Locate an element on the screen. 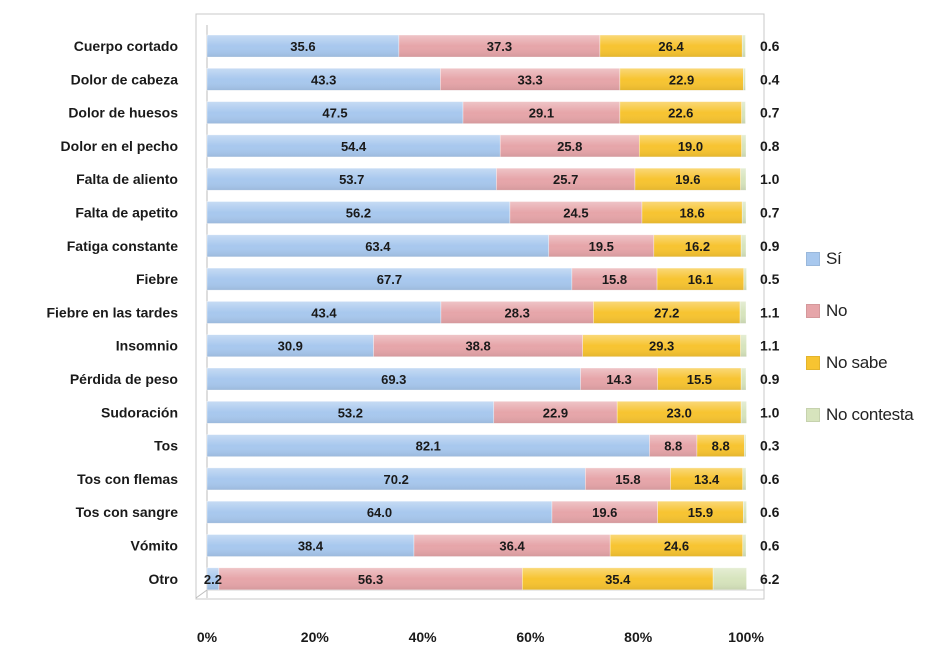  category-label: Pérdida de peso is located at coordinates (124, 379).